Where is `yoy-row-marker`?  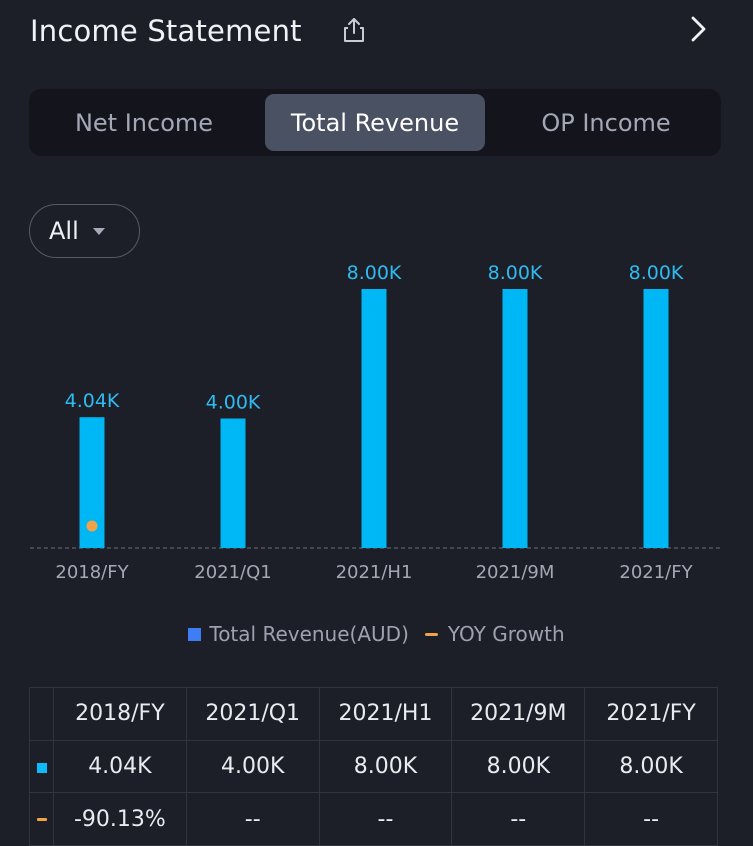
yoy-row-marker is located at coordinates (41, 819).